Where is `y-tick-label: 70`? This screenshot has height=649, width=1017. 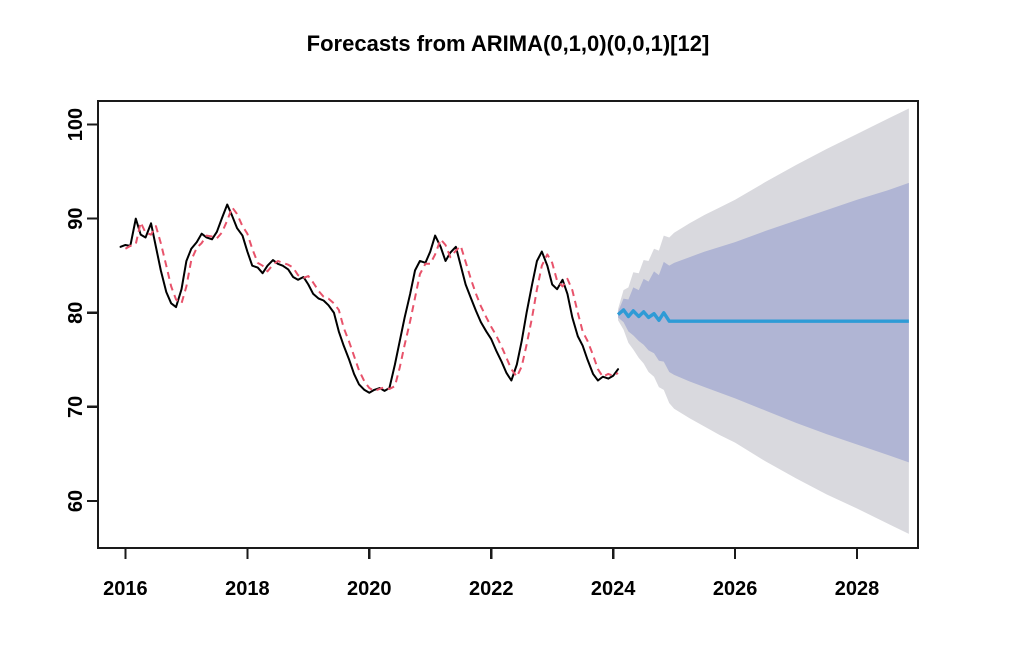 y-tick-label: 70 is located at coordinates (76, 407).